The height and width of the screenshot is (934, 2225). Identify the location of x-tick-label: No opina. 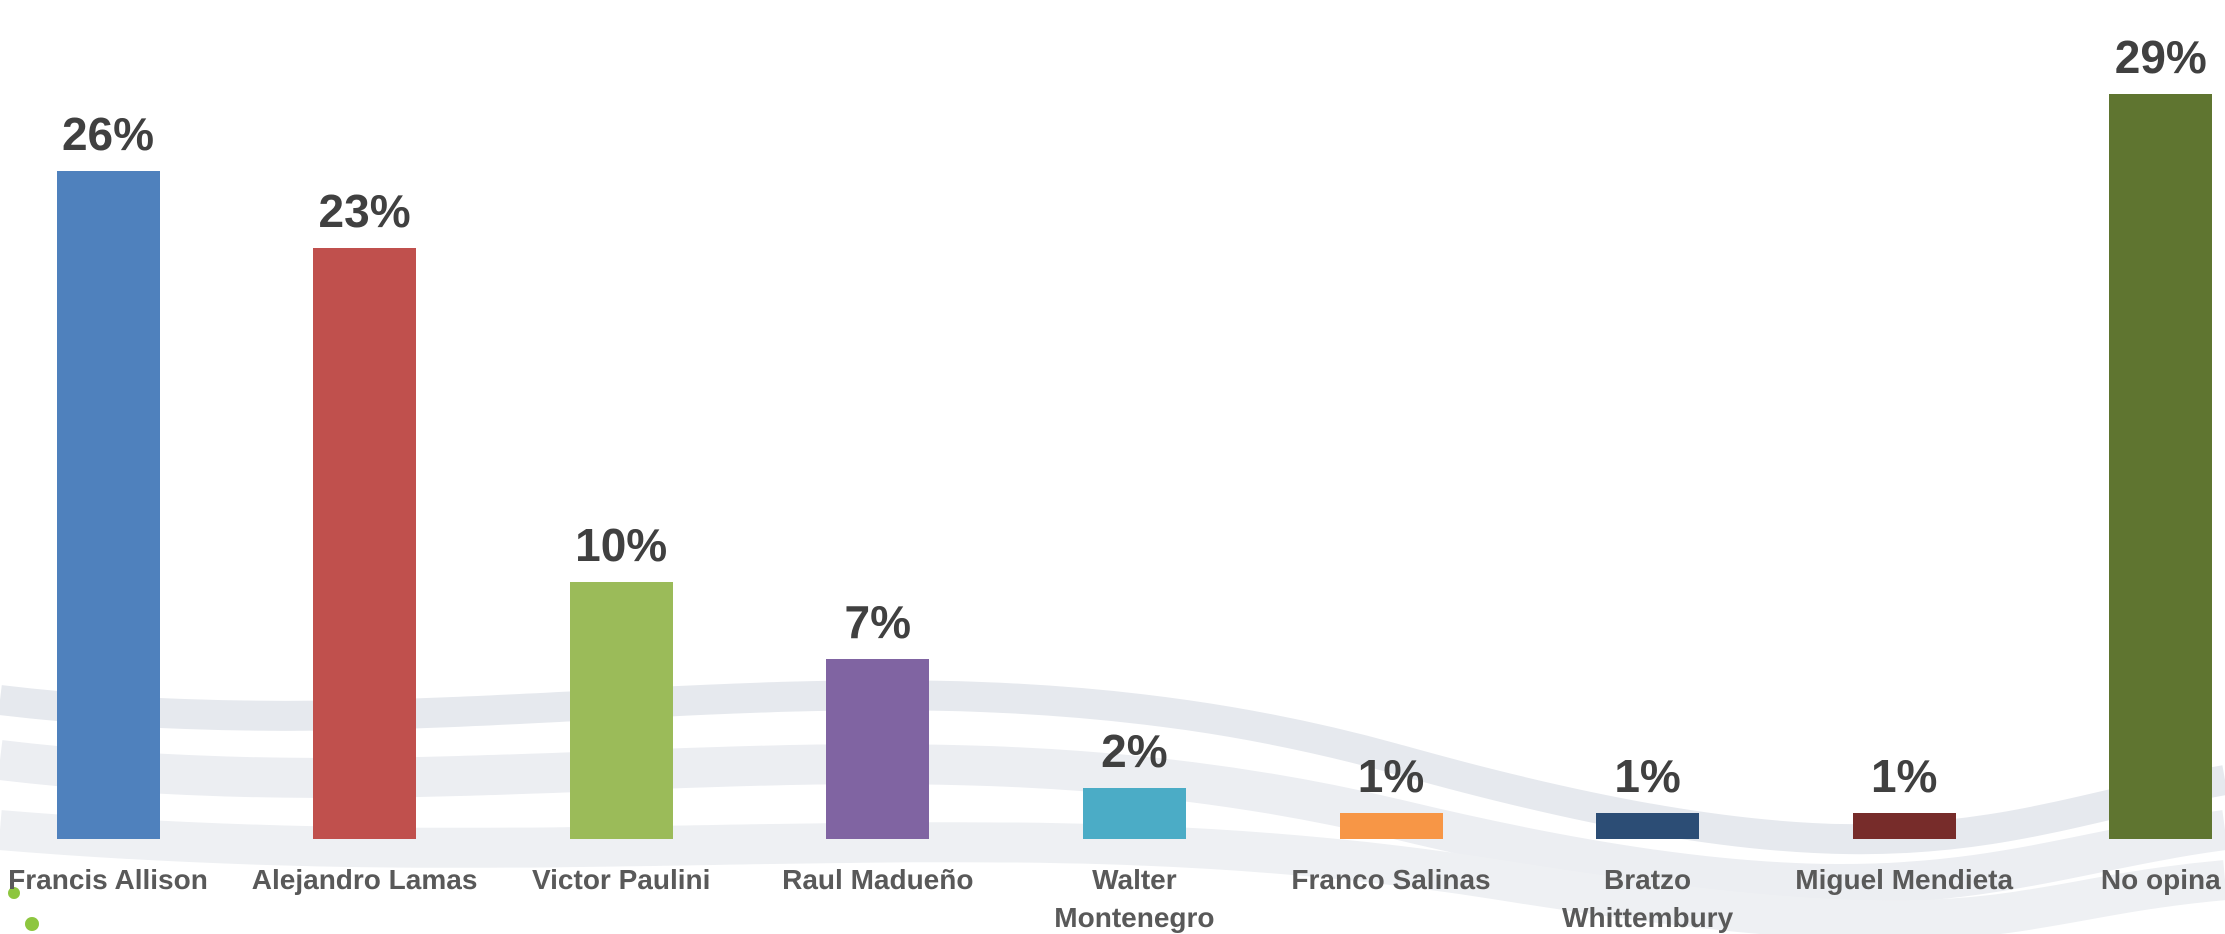
(2160, 879).